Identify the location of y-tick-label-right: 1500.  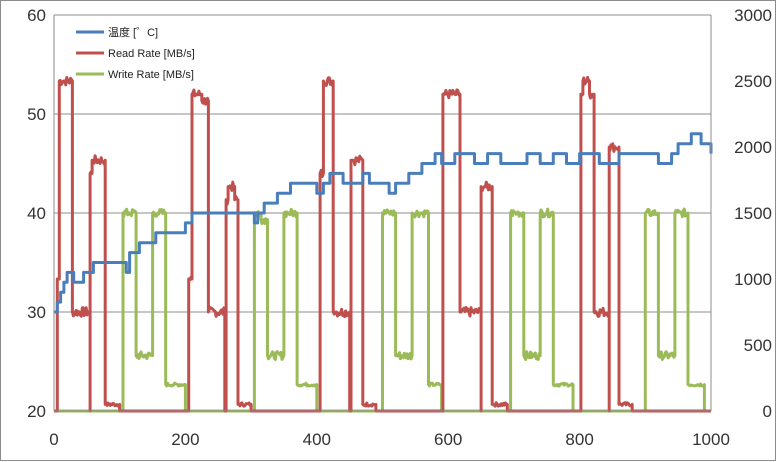
(753, 213).